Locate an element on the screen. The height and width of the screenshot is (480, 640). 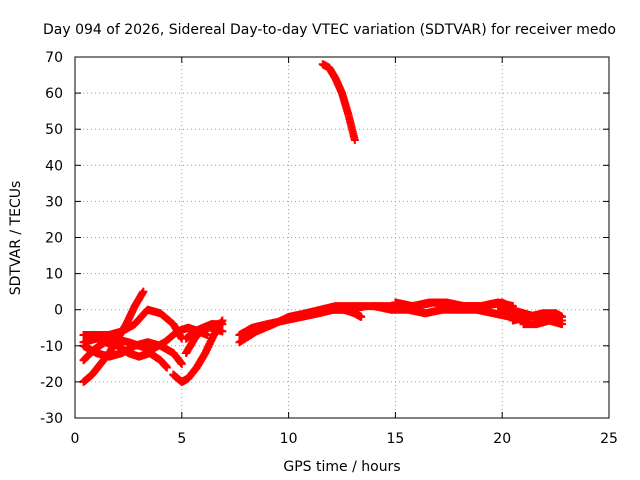
y-tick-label: 20 is located at coordinates (54, 239).